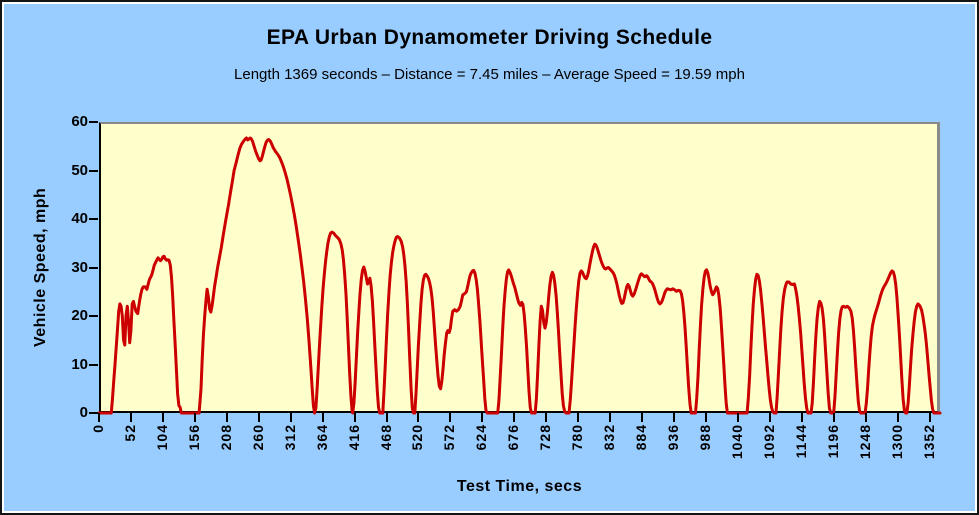 This screenshot has height=515, width=979. Describe the element at coordinates (83, 412) in the screenshot. I see `y-tick-label: 0` at that location.